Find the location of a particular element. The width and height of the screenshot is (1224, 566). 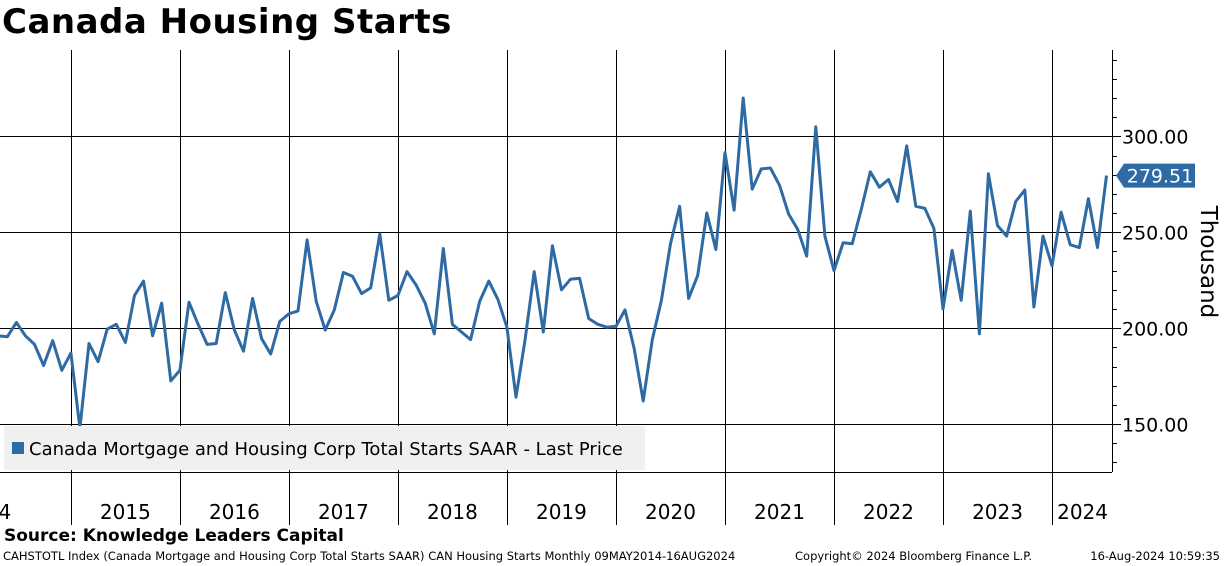

footer-copyright: Copyright© 2024 Bloomberg Finance L.P. is located at coordinates (913, 556).